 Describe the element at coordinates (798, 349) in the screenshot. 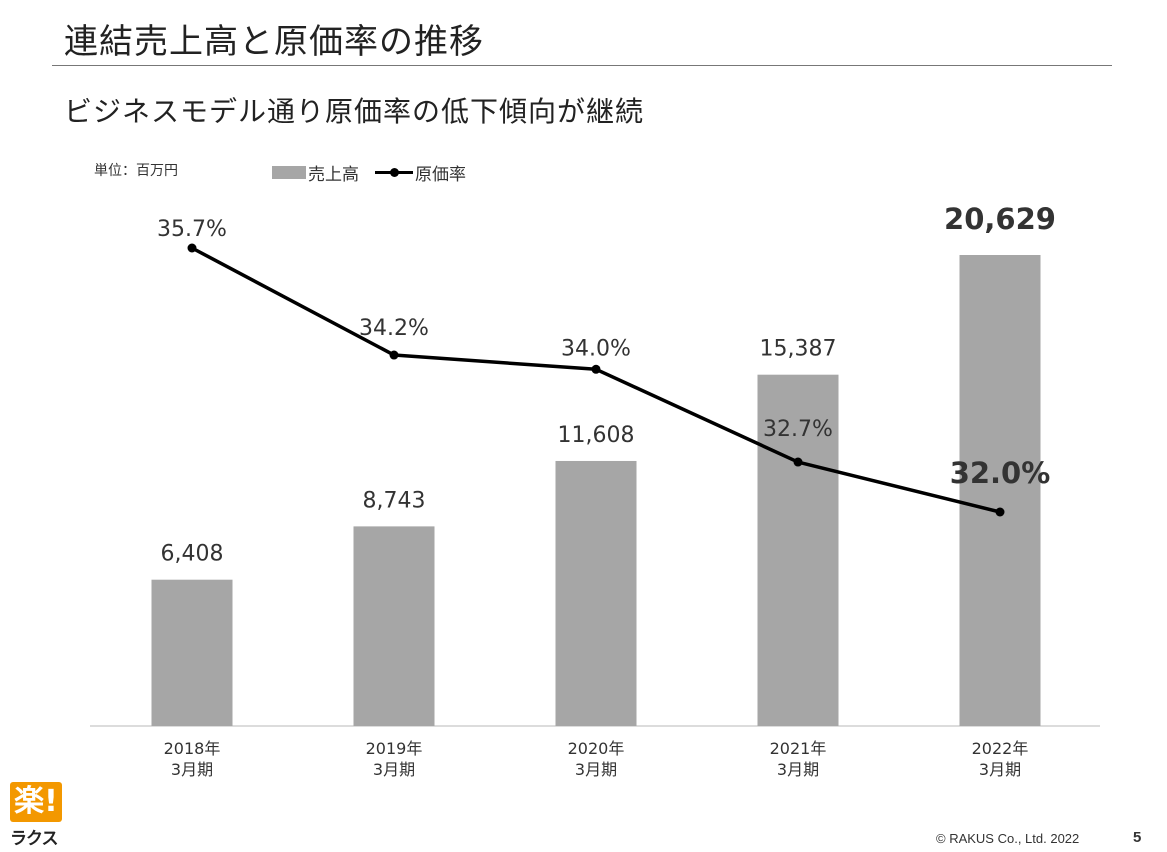

I see `bar-label-3: 15,387` at that location.